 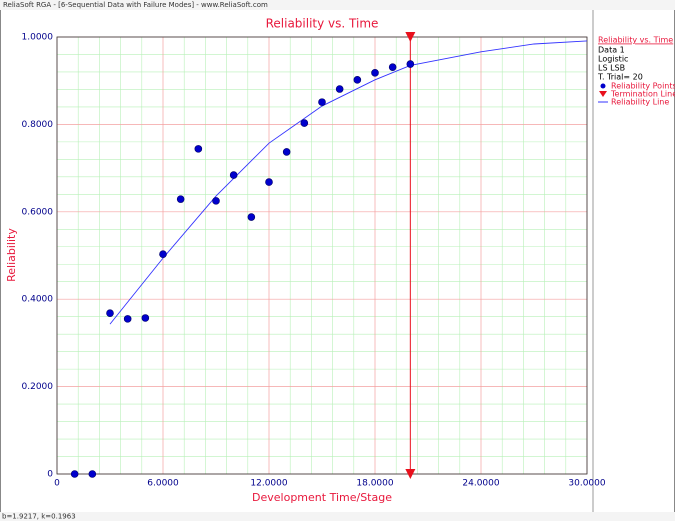 What do you see at coordinates (480, 484) in the screenshot?
I see `x-tick-label: 24.0000` at bounding box center [480, 484].